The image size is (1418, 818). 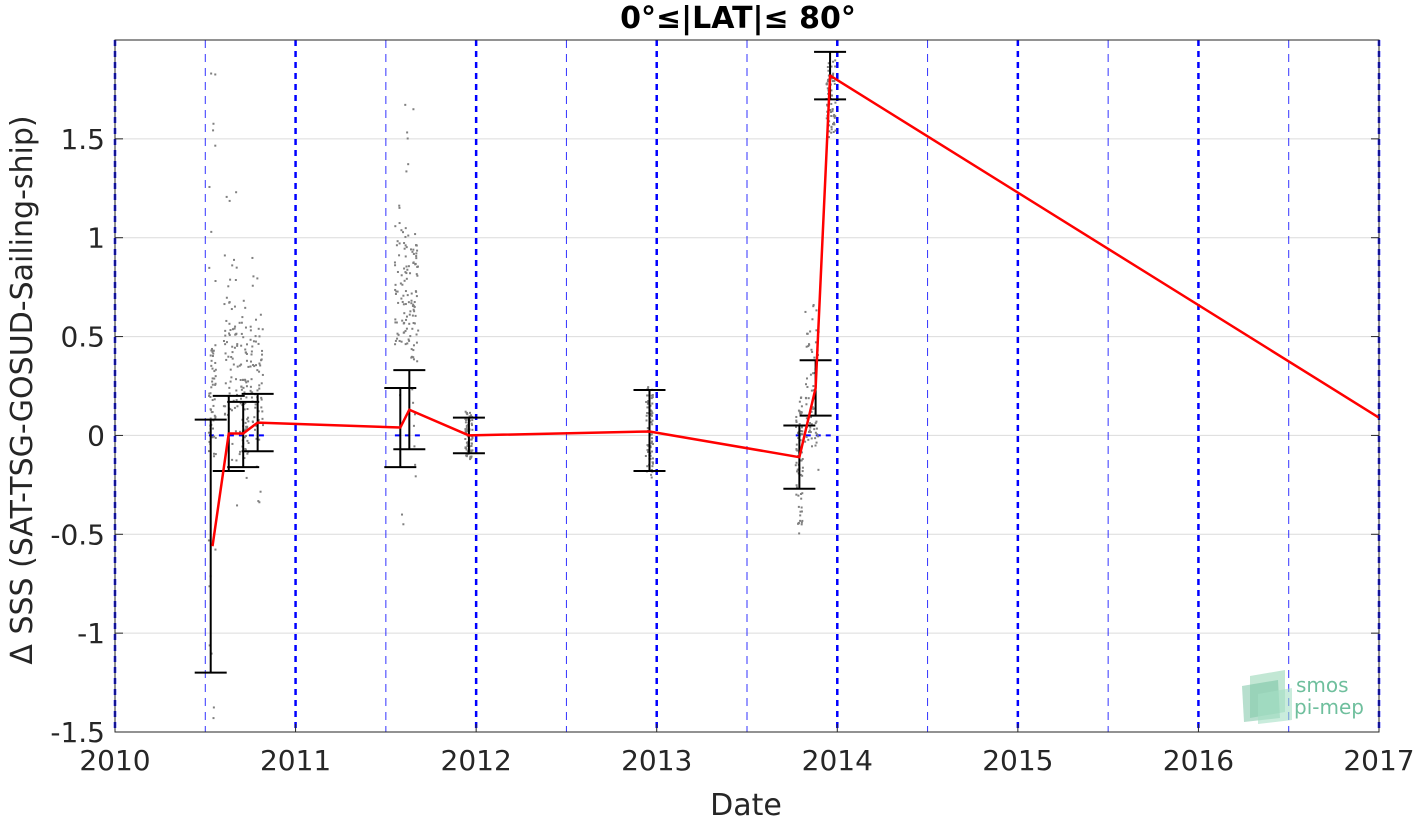 I want to click on logo-text-pimep: pi-mep, so click(x=1329, y=707).